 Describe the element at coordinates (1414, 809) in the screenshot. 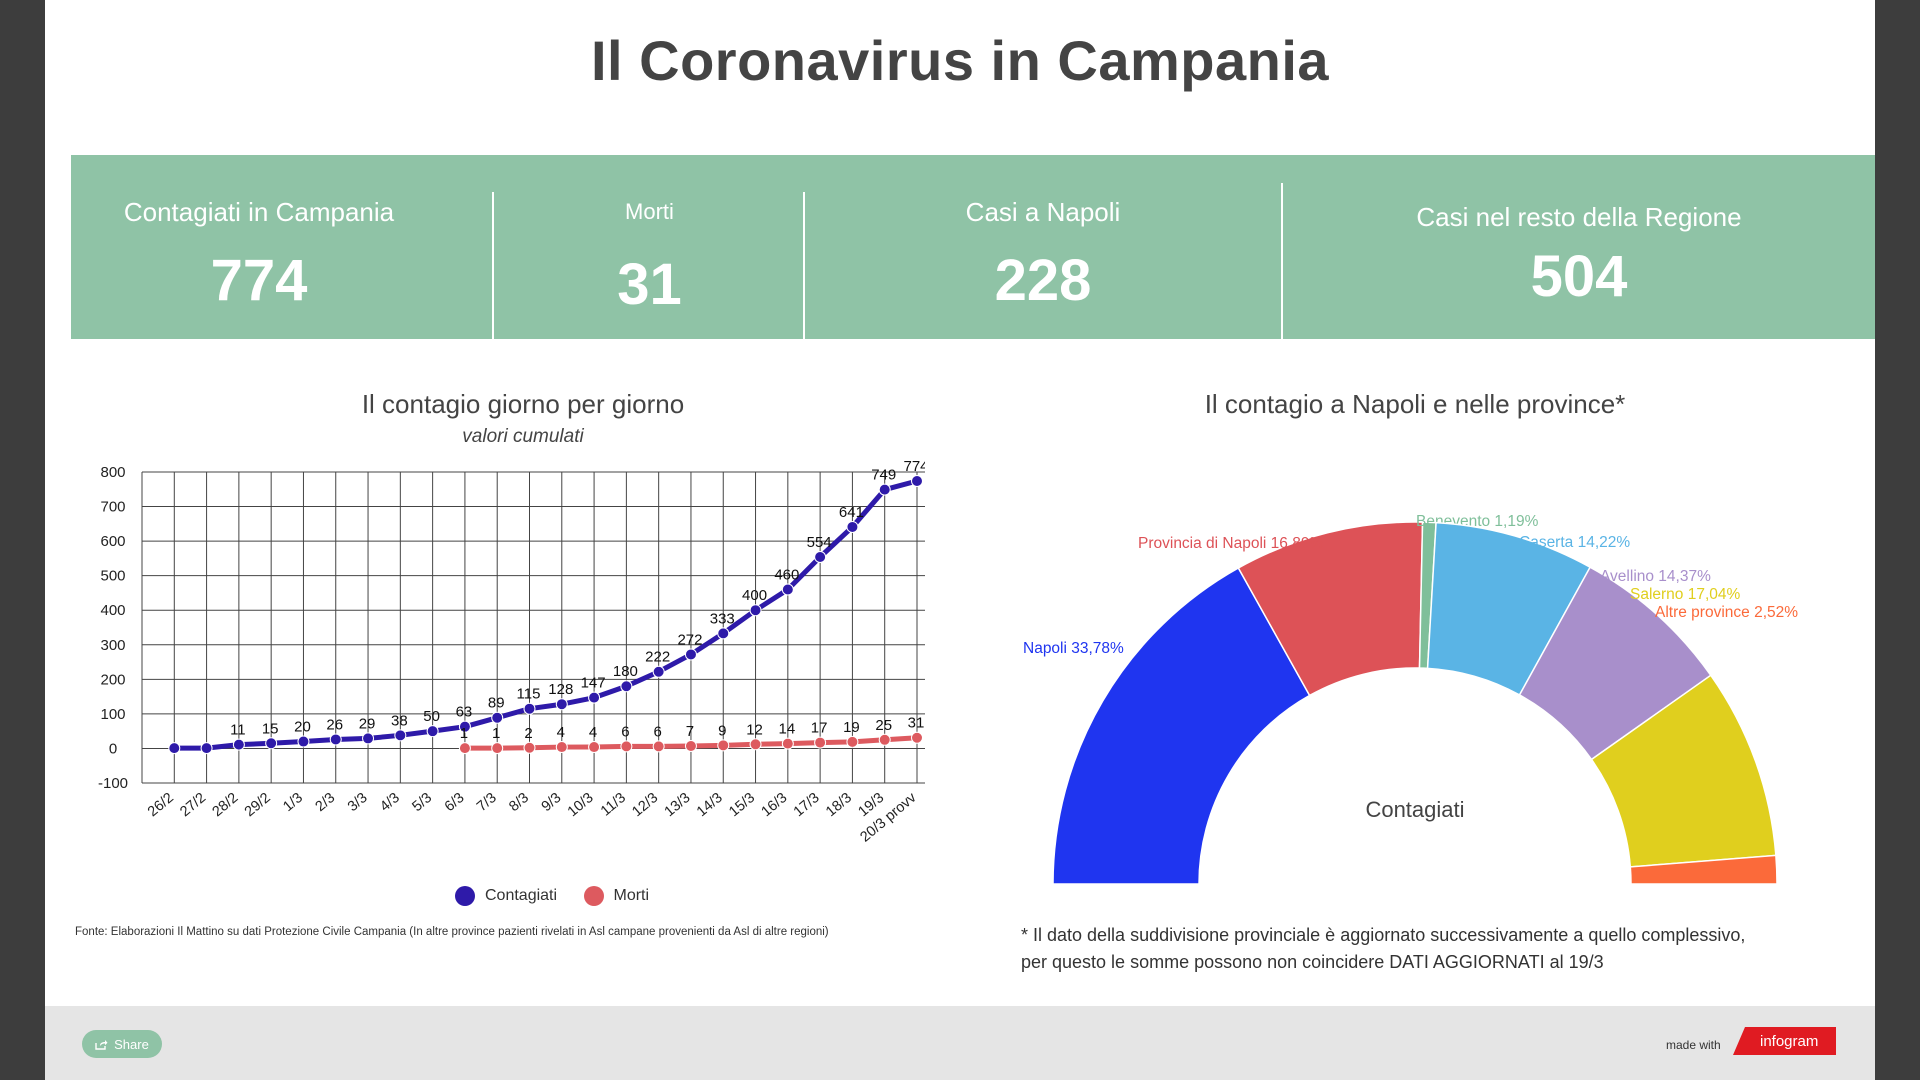

I see `donut-center-label: Contagiati` at that location.